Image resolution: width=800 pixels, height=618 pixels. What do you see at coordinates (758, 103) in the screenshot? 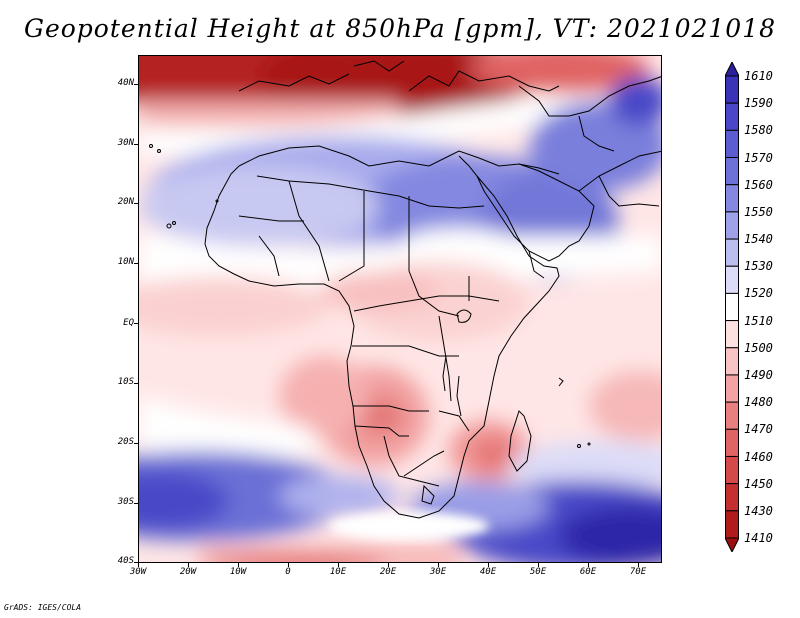
I see `colorbar-label: 1590` at bounding box center [758, 103].